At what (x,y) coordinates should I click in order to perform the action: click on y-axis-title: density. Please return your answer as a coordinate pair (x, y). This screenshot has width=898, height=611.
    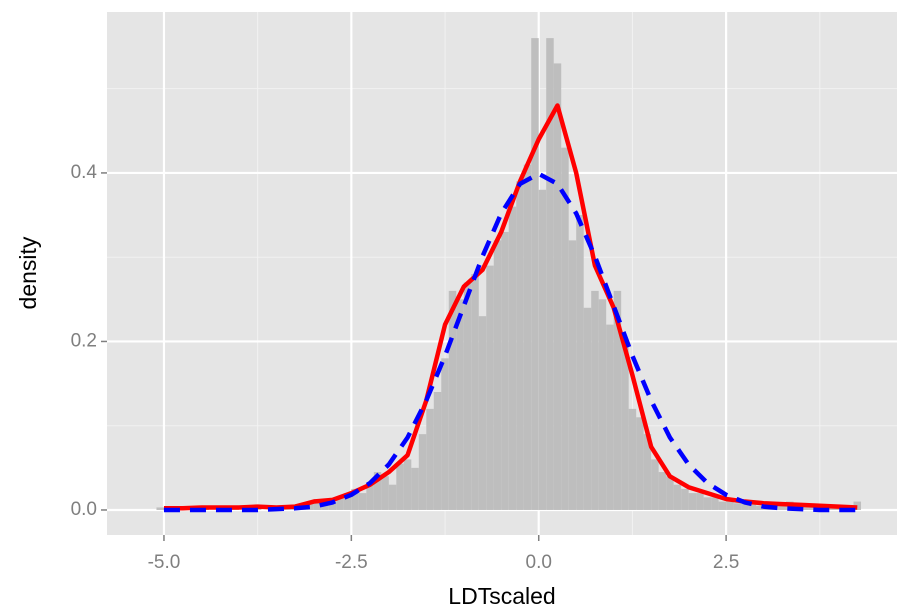
    Looking at the image, I should click on (28, 272).